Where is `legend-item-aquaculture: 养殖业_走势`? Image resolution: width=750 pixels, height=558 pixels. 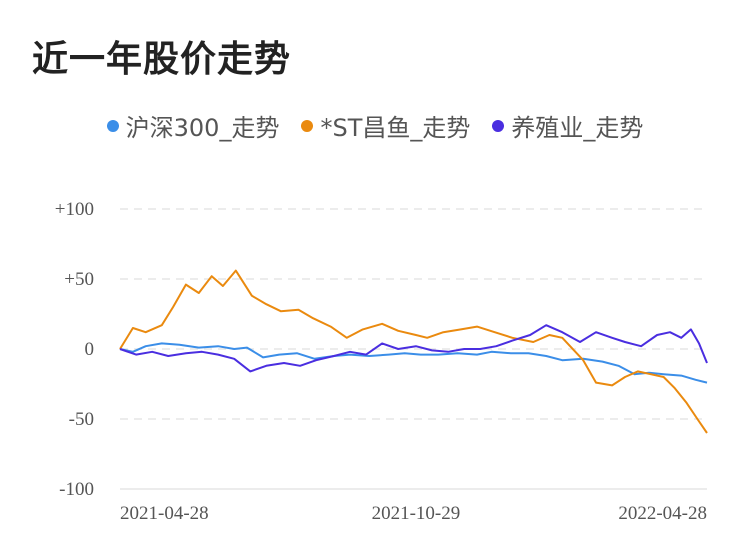 legend-item-aquaculture: 养殖业_走势 is located at coordinates (567, 125).